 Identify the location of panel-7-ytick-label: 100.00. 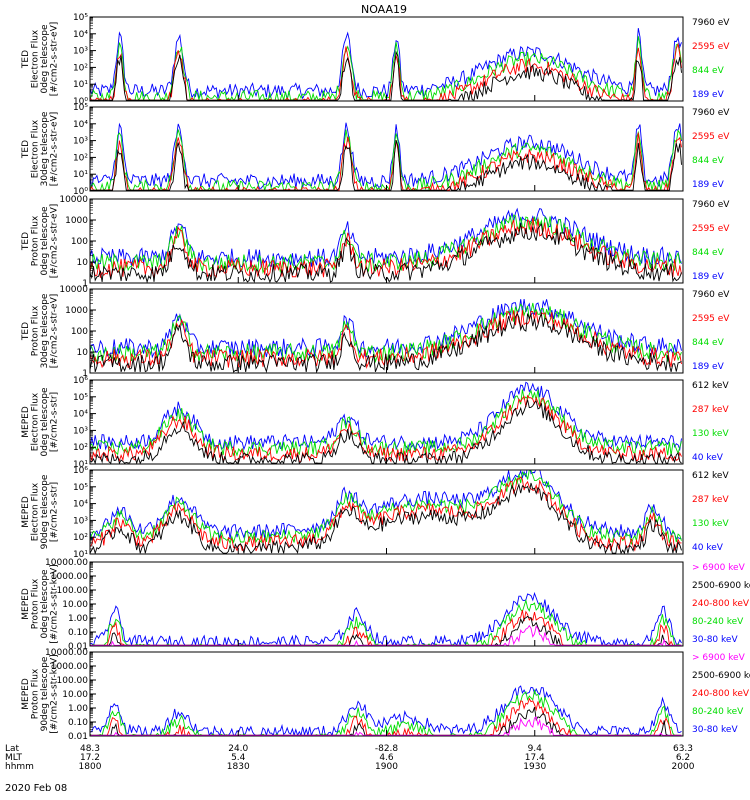
(73, 591).